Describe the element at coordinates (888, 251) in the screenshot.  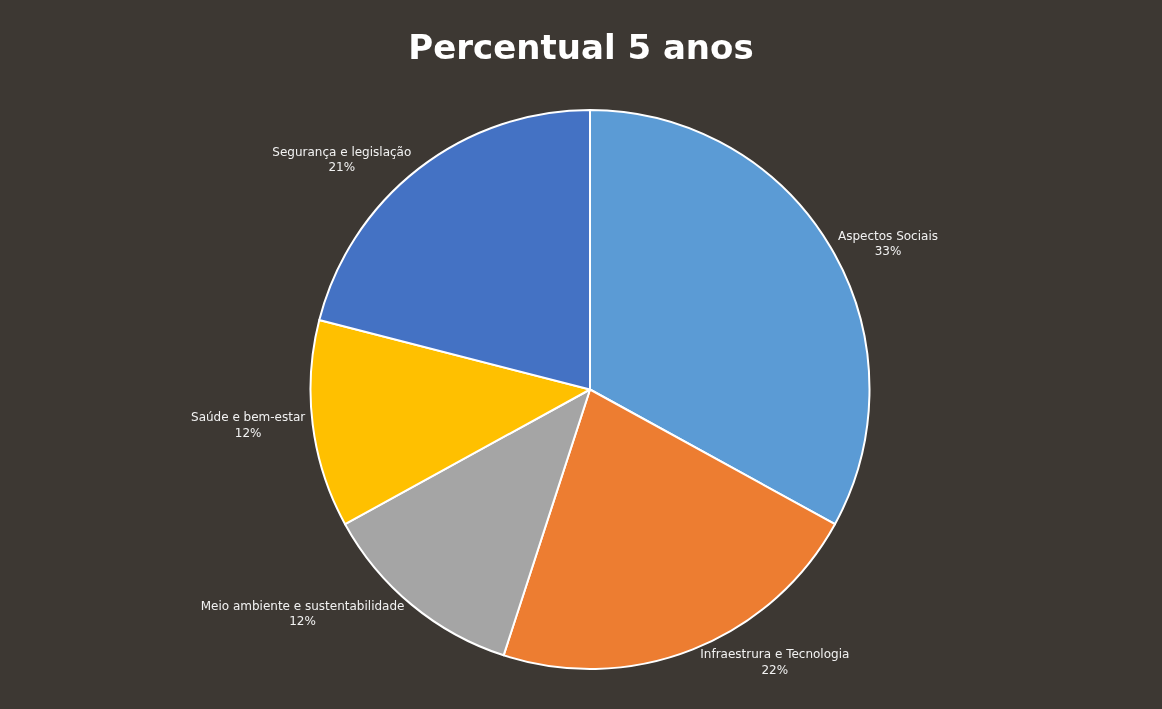
I see `data-label: 33%` at that location.